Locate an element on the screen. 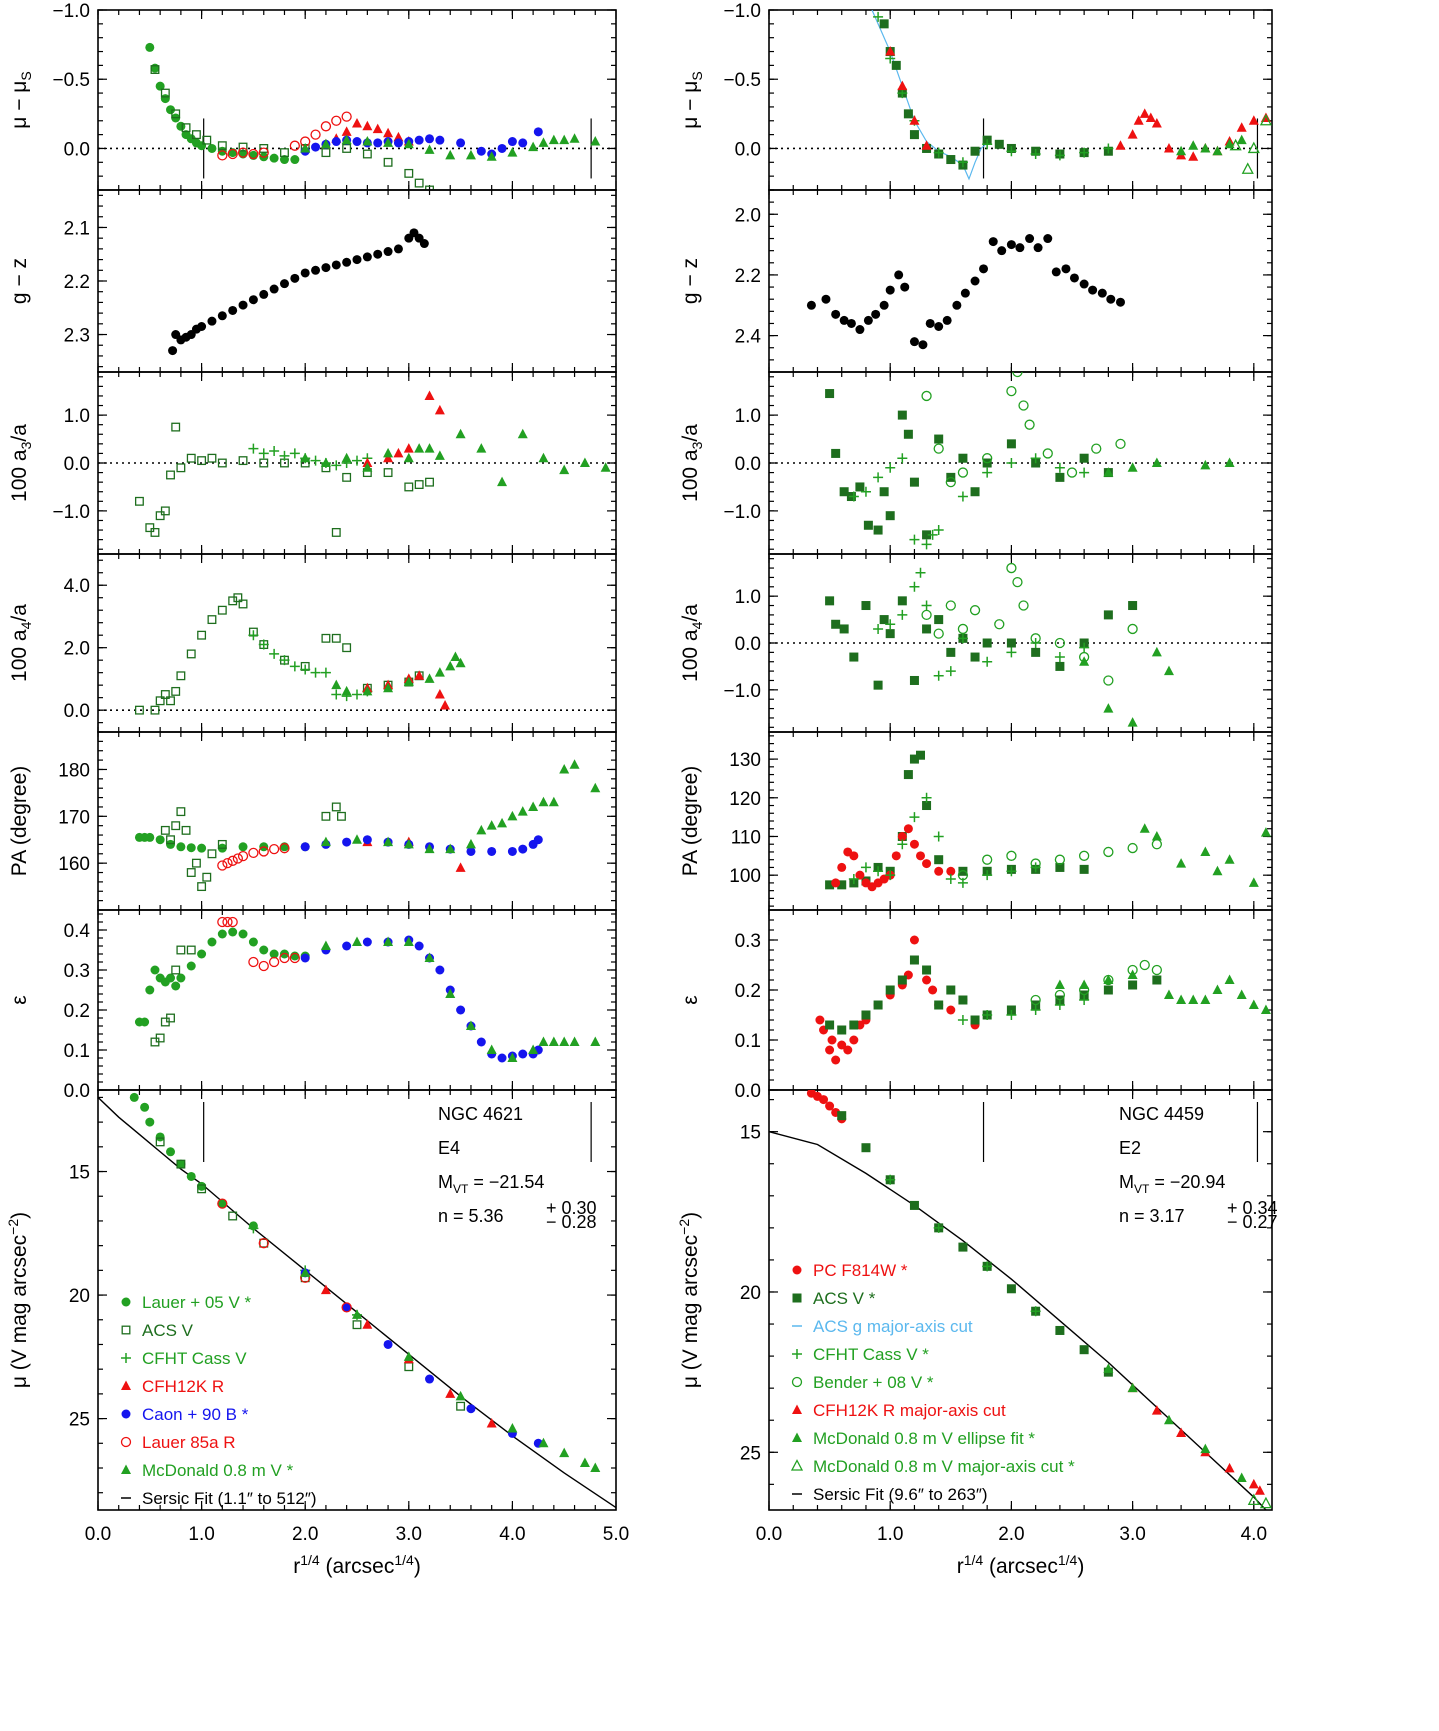 Image resolution: width=1439 pixels, height=1731 pixels. label-part: CFHT Cass V is located at coordinates (194, 1358).